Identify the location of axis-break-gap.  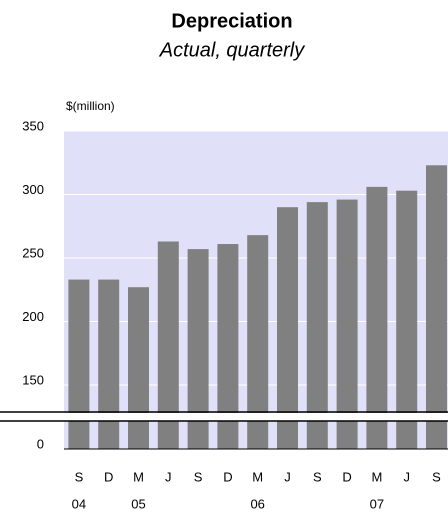
(224, 417).